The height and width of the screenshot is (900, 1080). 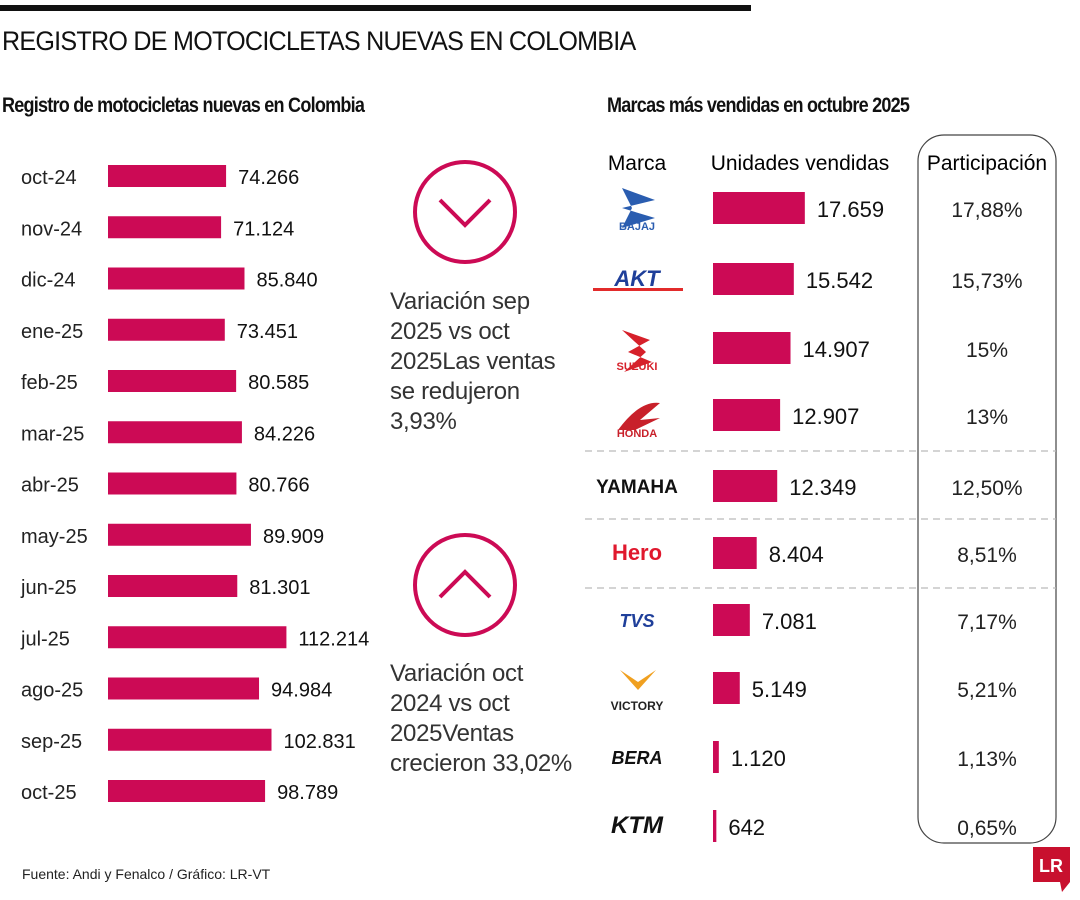 What do you see at coordinates (836, 349) in the screenshot?
I see `value-label: 14.907` at bounding box center [836, 349].